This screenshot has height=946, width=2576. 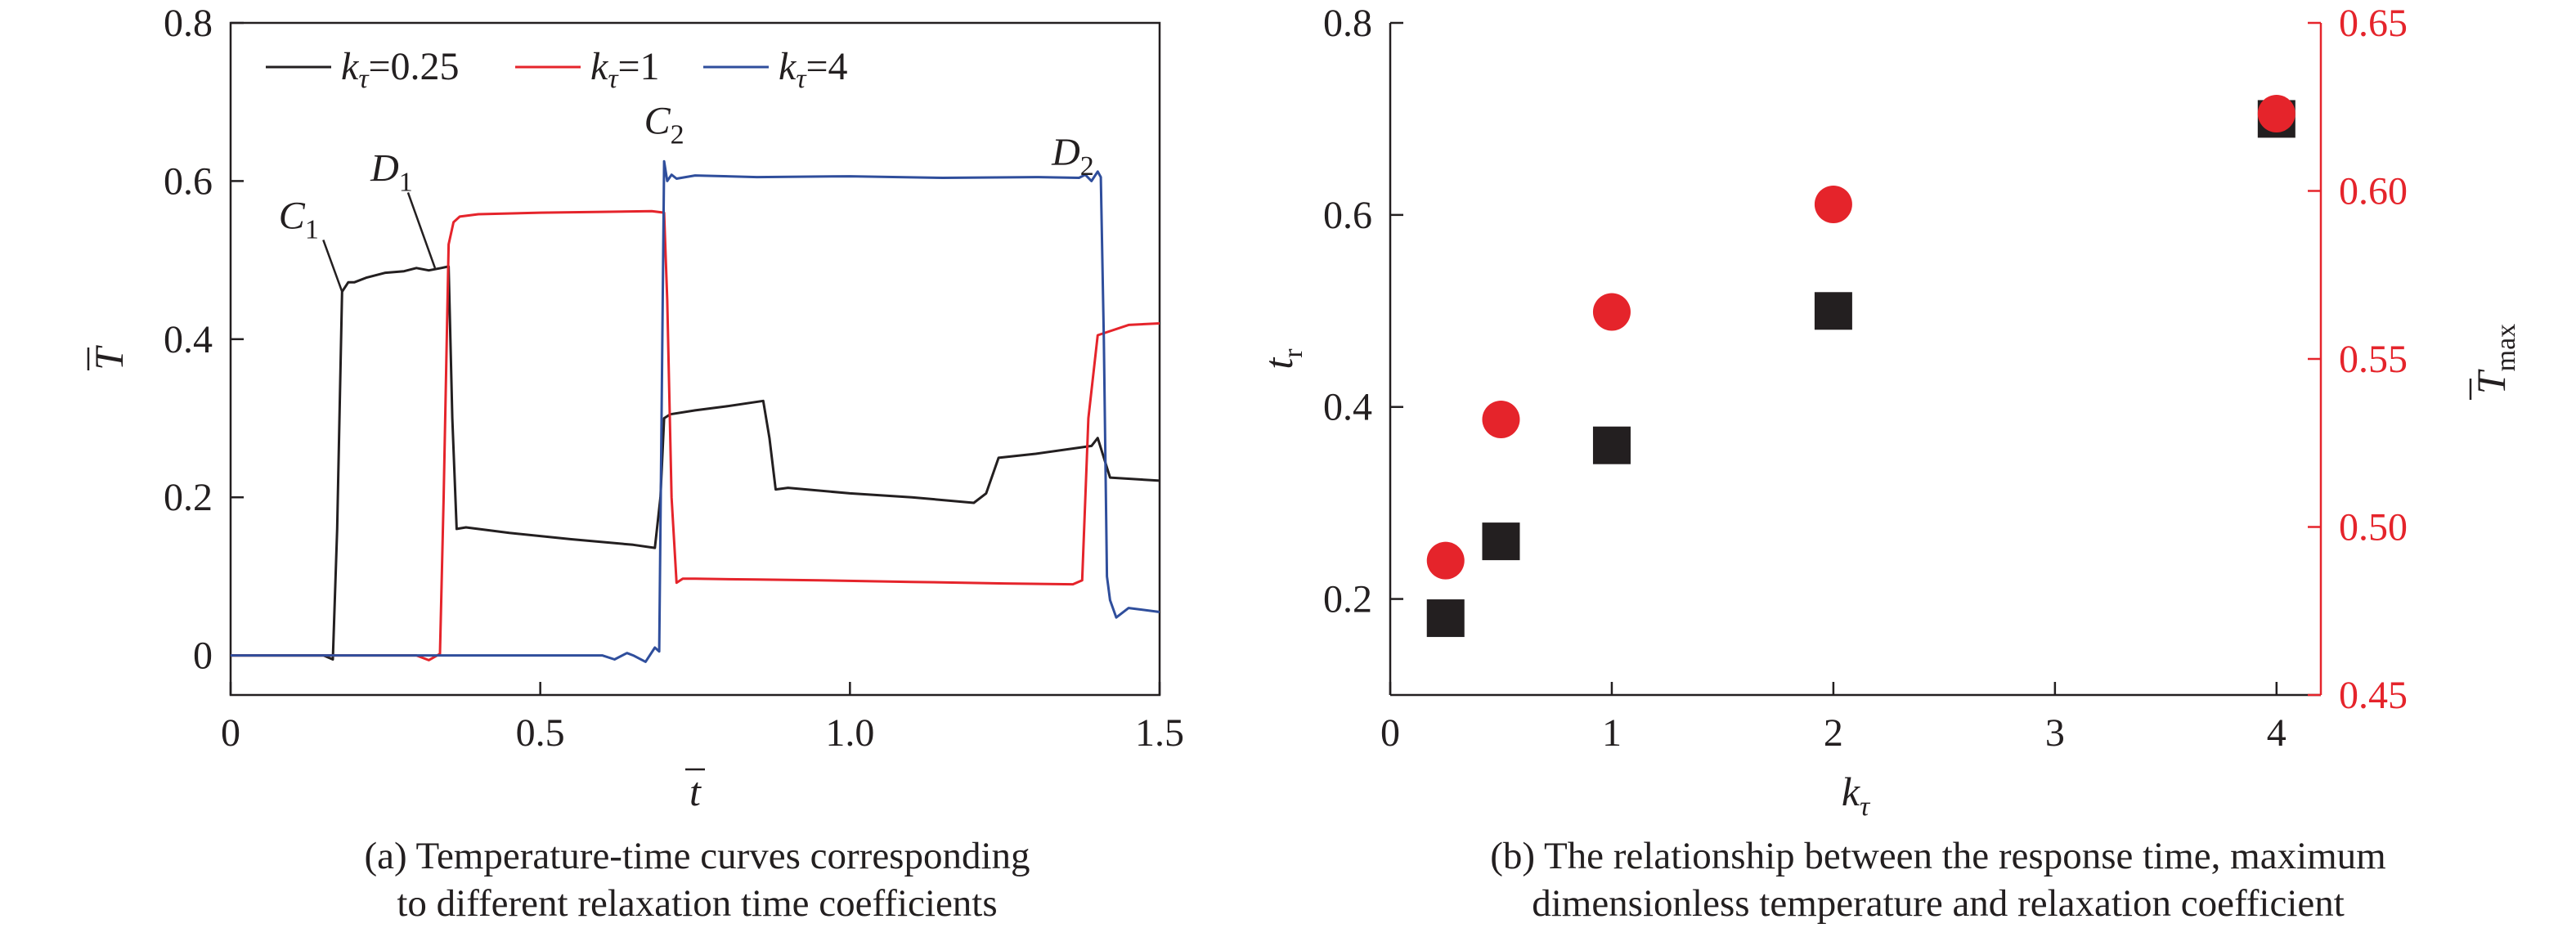 I want to click on y-left-label-text-b: tr, so click(x=1281, y=359).